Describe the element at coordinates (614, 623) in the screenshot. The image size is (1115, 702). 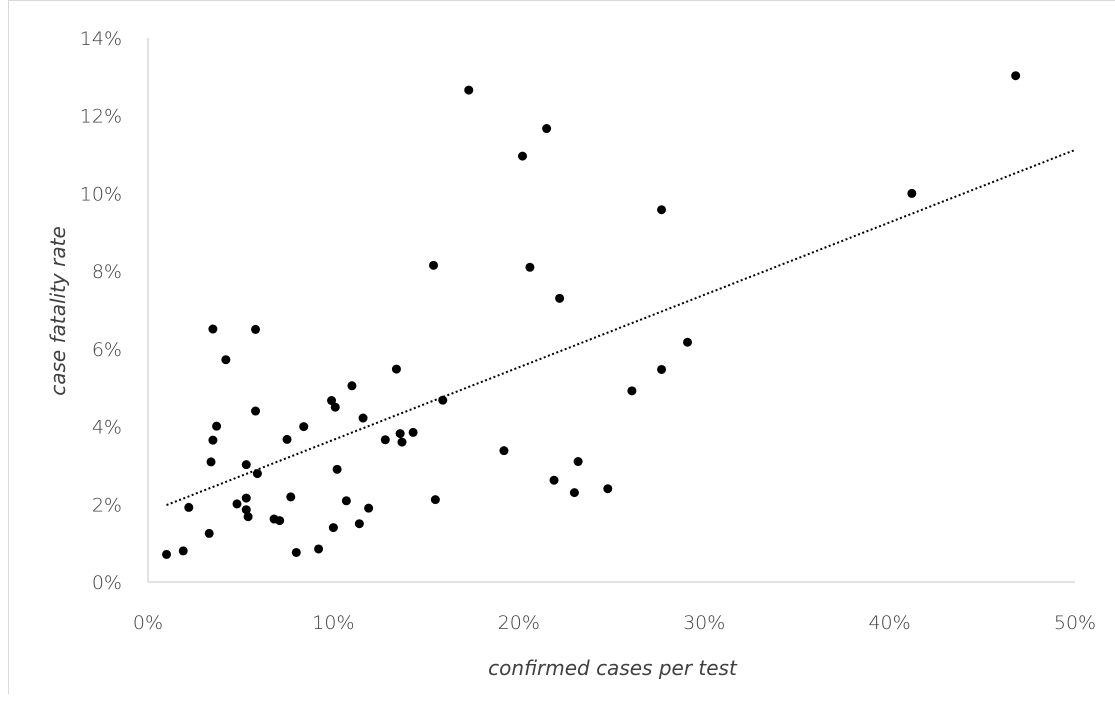
I see `x-axis-ticks: 0% 10% 20% 30% 40% 50%` at that location.